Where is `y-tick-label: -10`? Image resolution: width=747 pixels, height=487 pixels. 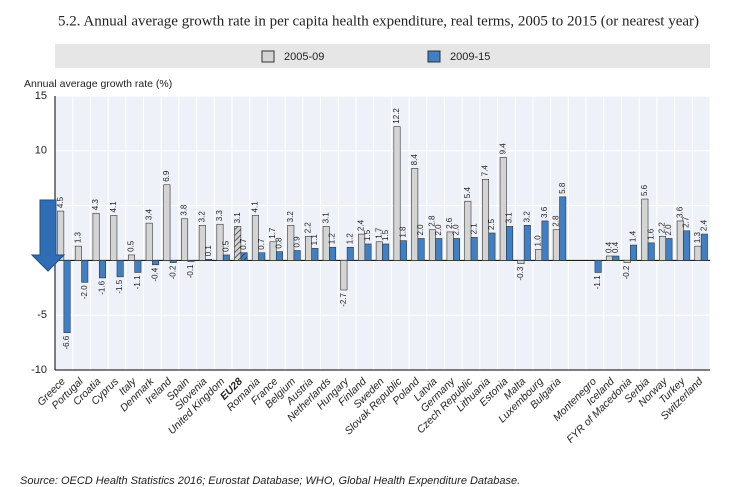 y-tick-label: -10 is located at coordinates (39, 370).